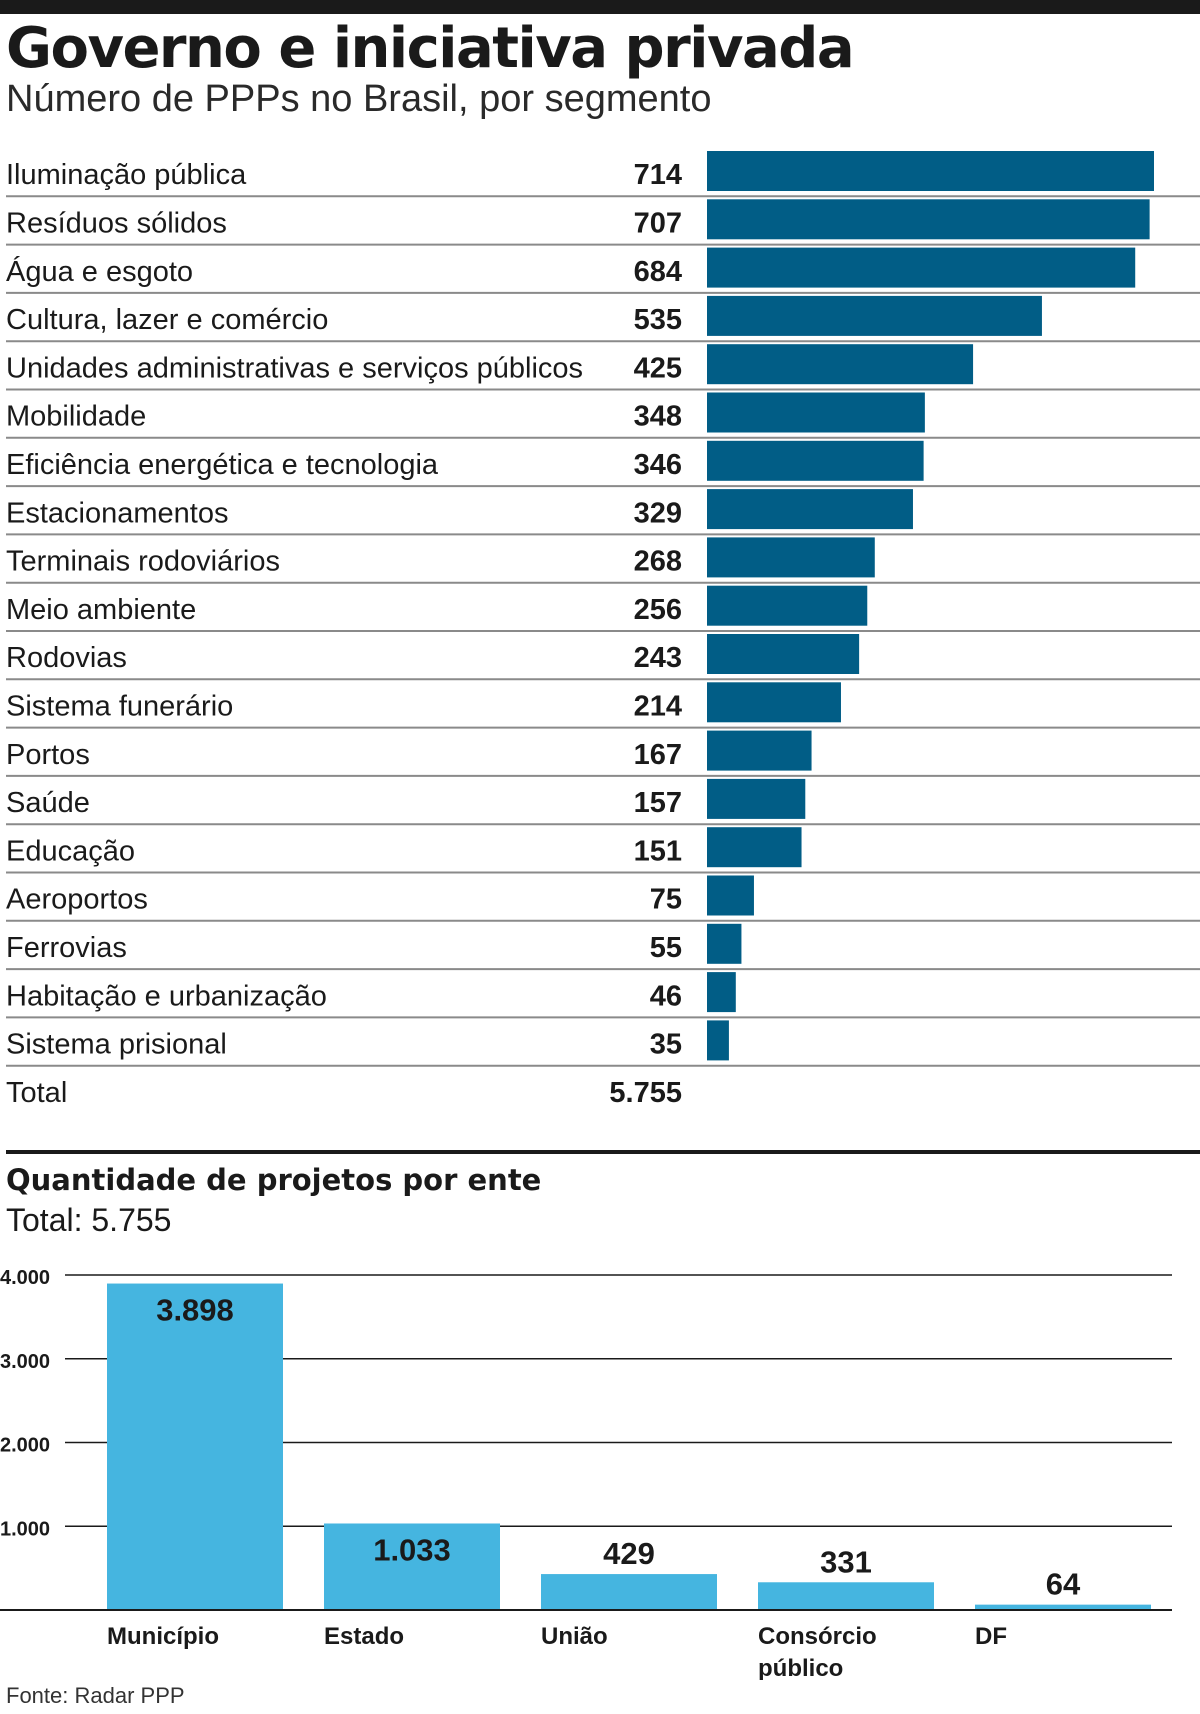 The width and height of the screenshot is (1200, 1714). I want to click on value-label: 46, so click(666, 996).